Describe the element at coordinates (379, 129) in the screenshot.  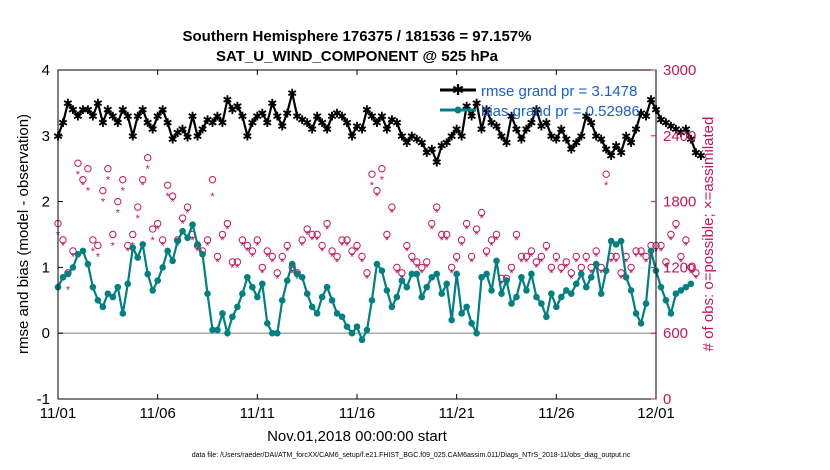
I see `rmse-line` at that location.